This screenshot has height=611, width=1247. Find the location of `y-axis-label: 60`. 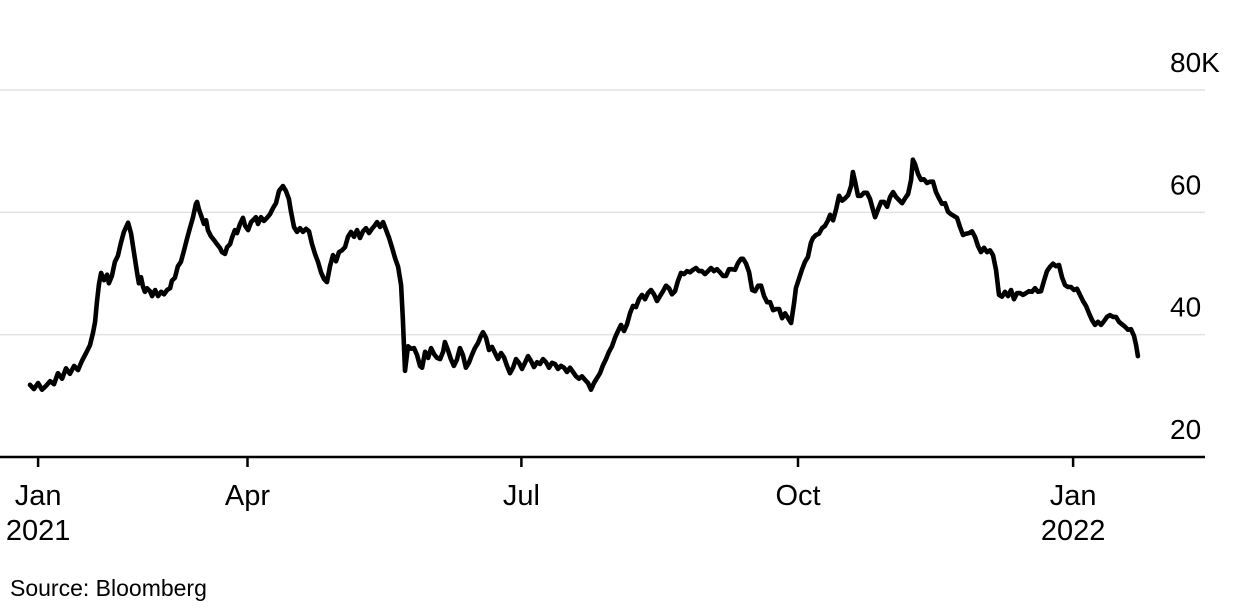

y-axis-label: 60 is located at coordinates (1185, 184).